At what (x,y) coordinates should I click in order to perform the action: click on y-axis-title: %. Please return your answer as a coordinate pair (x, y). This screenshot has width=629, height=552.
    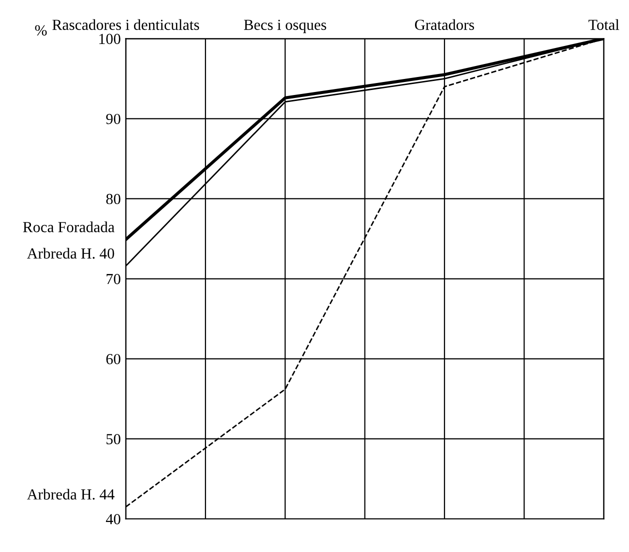
    Looking at the image, I should click on (41, 30).